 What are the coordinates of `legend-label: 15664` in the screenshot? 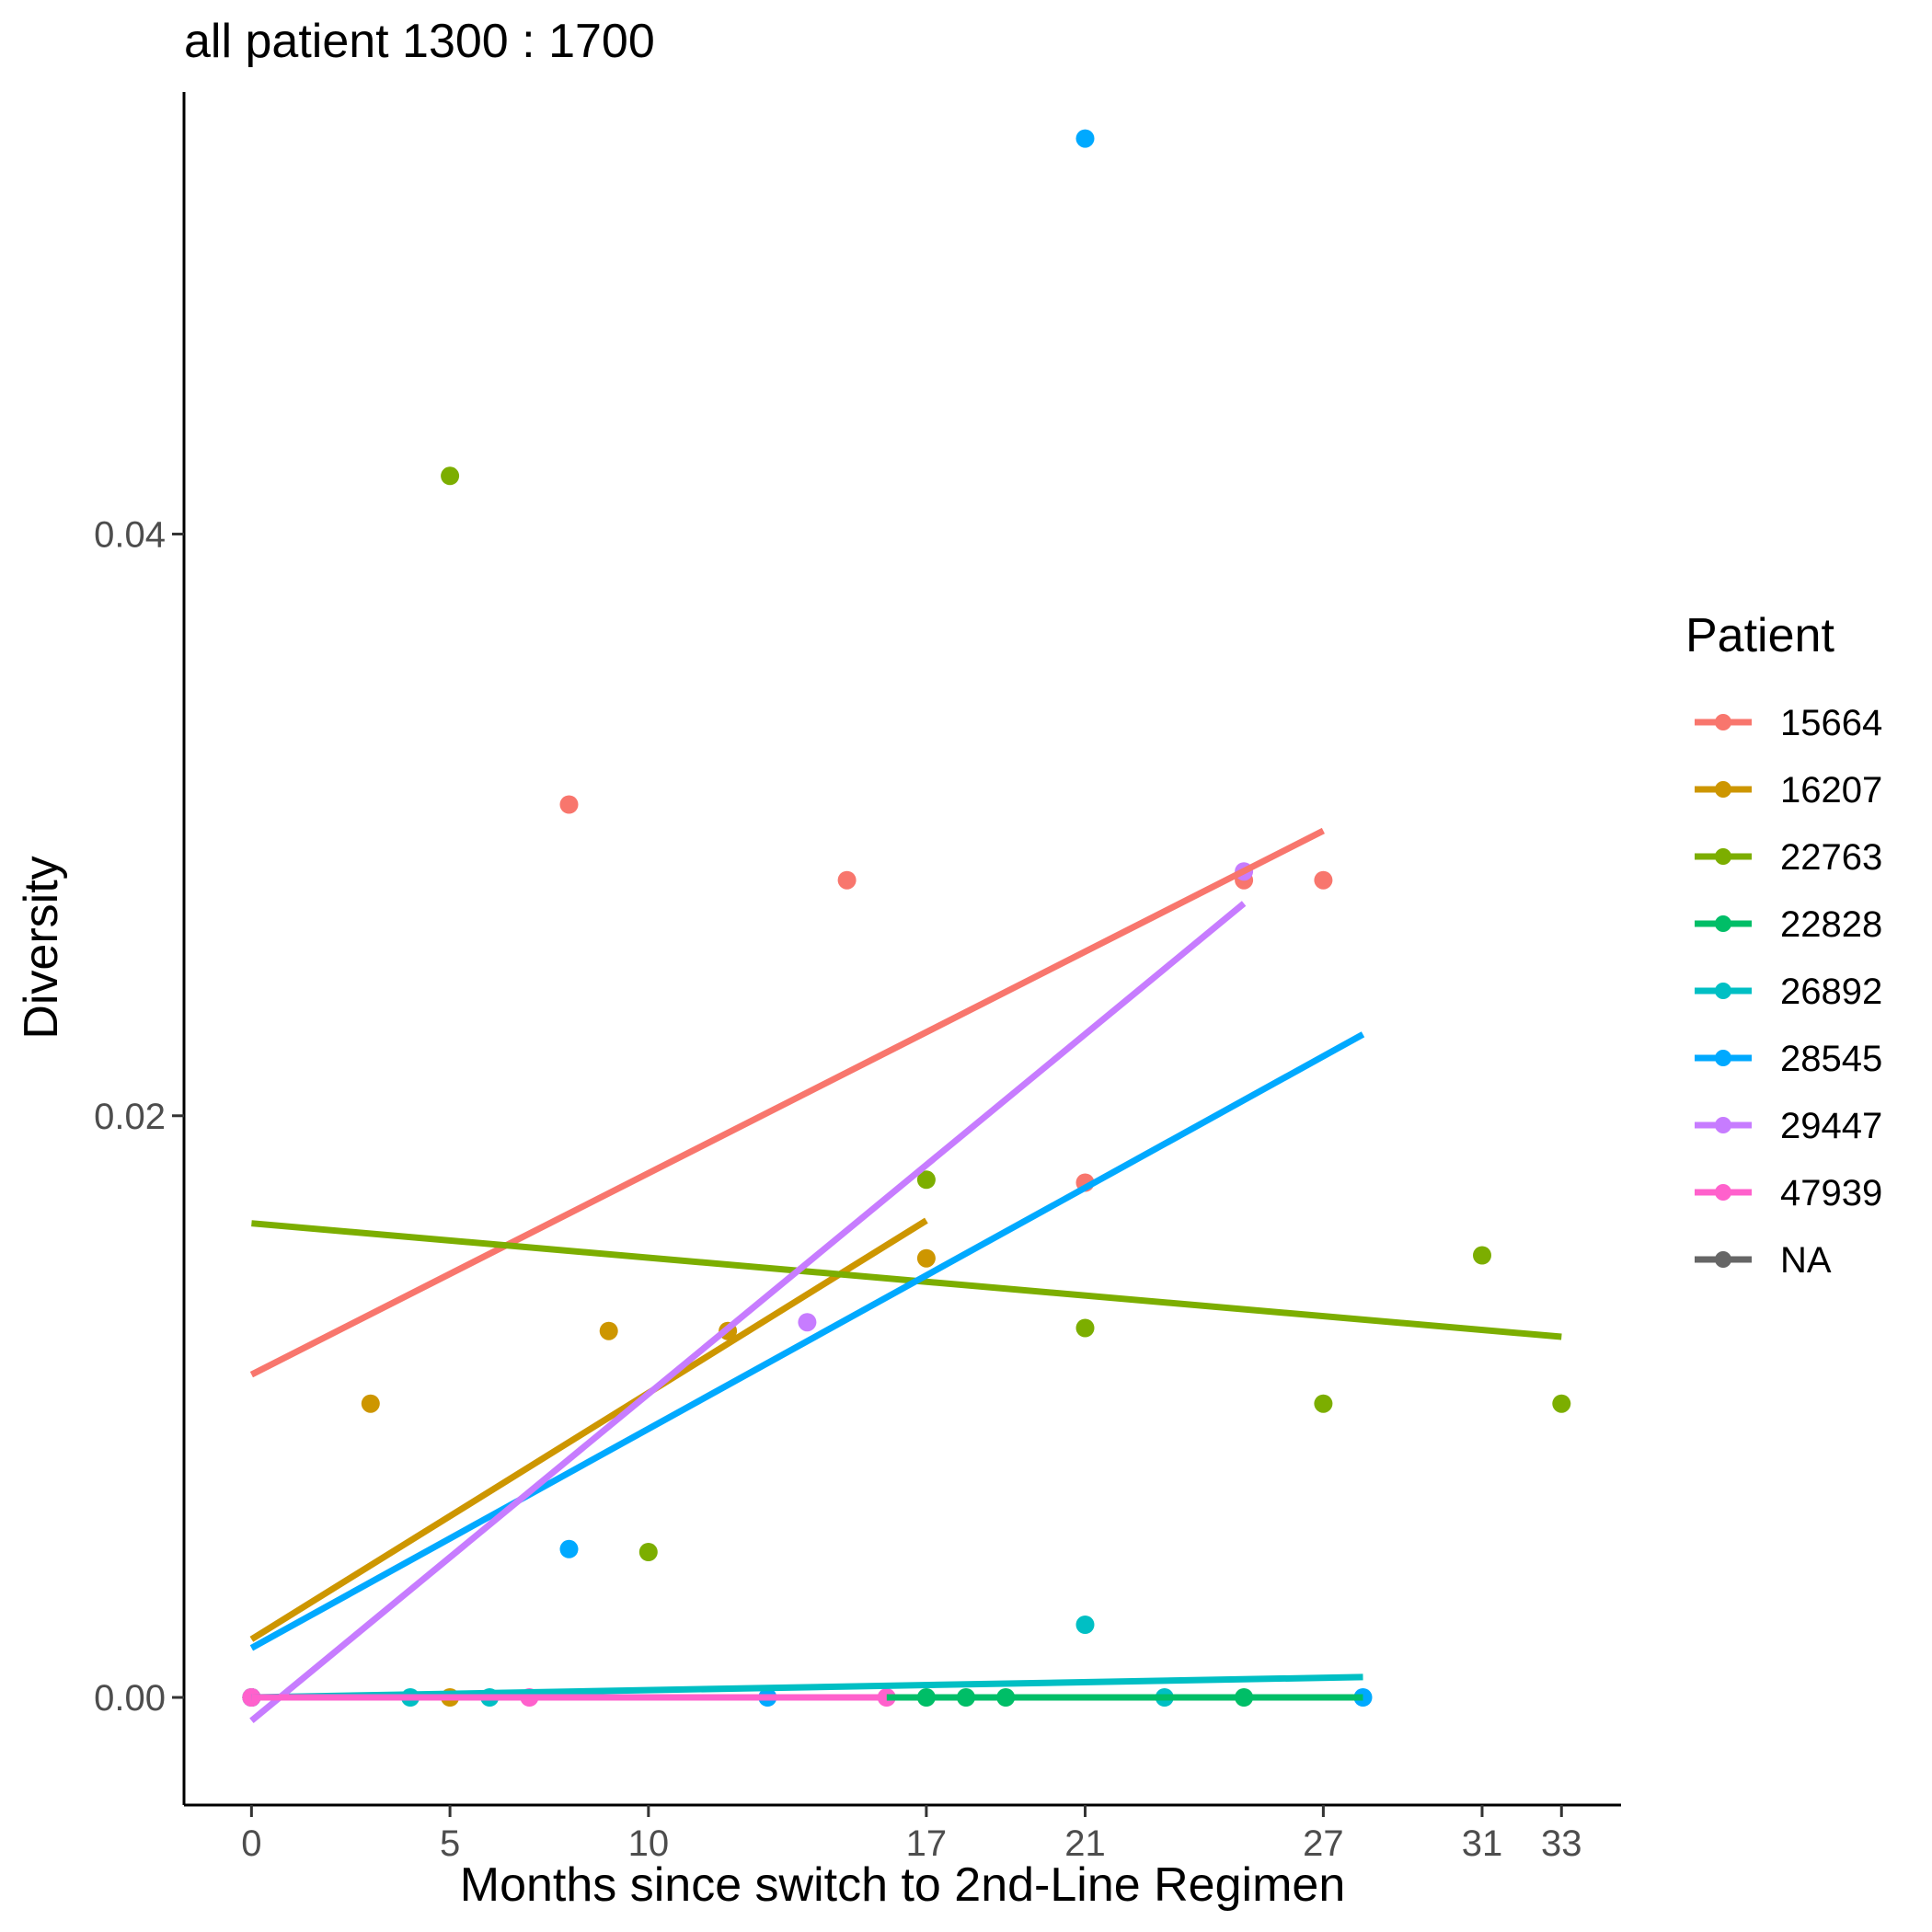 It's located at (1831, 723).